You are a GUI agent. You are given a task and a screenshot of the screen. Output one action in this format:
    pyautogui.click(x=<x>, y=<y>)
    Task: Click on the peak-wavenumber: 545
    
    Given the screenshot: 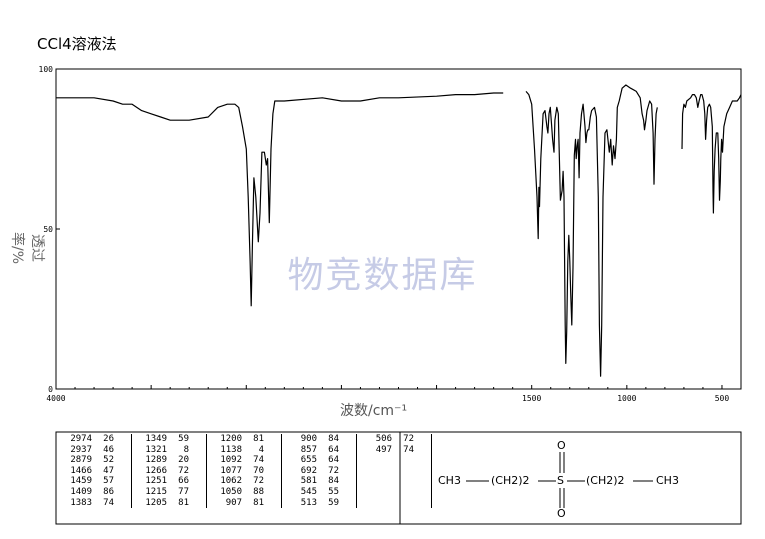 What is the action you would take?
    pyautogui.click(x=308, y=491)
    